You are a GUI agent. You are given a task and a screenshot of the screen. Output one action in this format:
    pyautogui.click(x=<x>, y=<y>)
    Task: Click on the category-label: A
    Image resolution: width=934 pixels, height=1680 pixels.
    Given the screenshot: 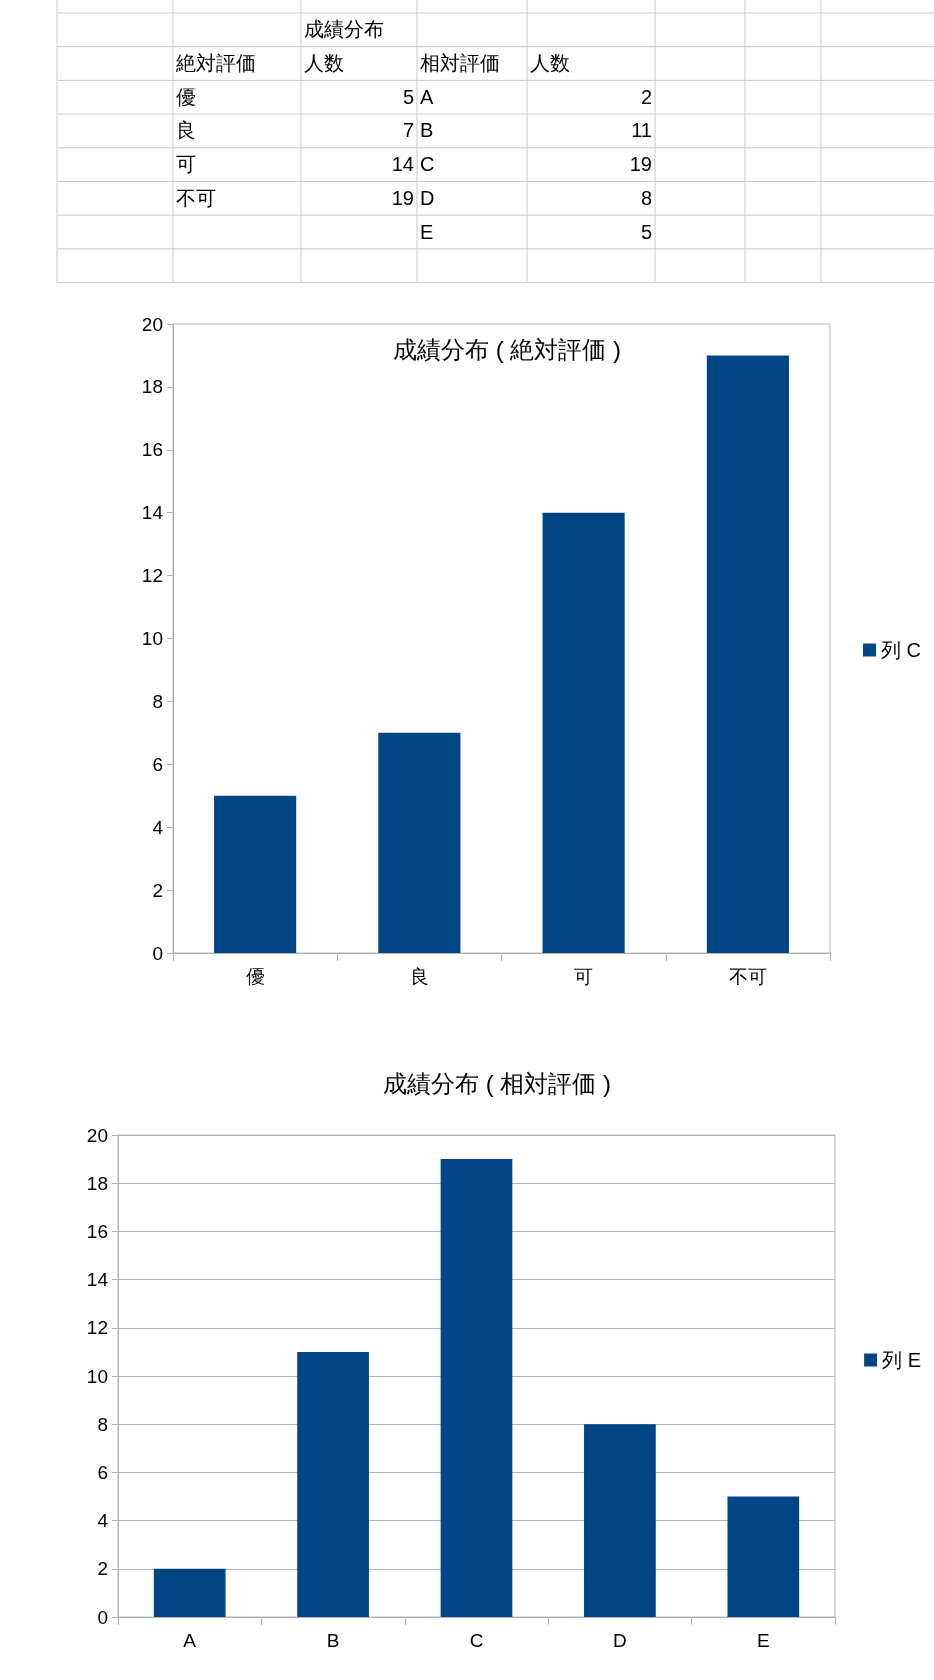 What is the action you would take?
    pyautogui.click(x=426, y=97)
    